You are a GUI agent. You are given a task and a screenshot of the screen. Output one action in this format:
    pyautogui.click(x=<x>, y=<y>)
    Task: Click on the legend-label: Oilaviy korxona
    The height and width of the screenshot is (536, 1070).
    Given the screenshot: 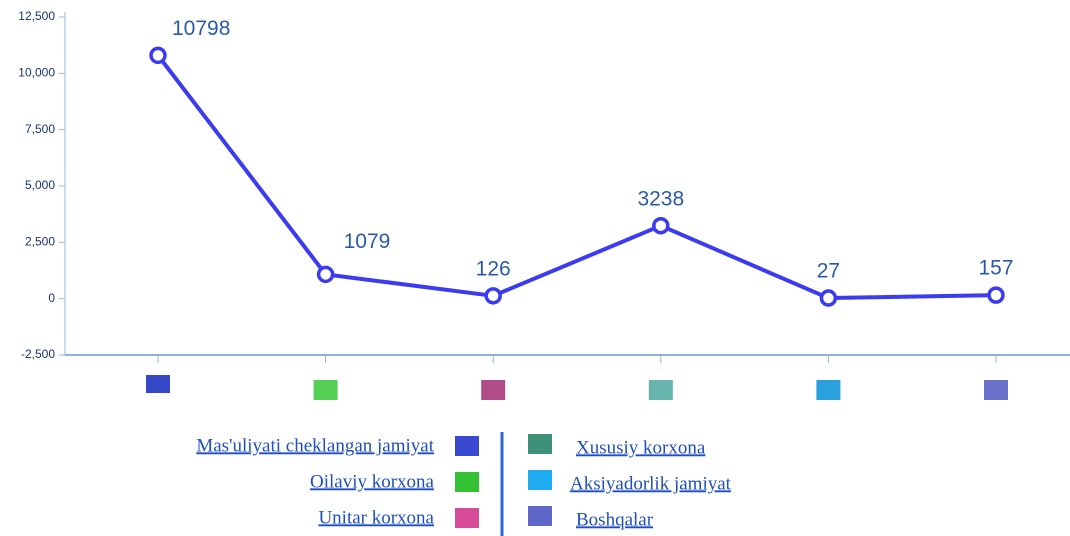 What is the action you would take?
    pyautogui.click(x=372, y=481)
    